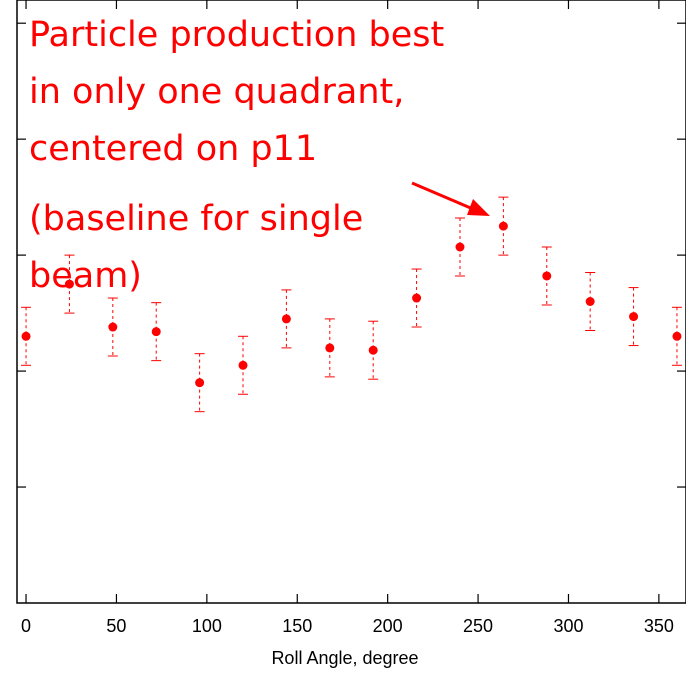  Describe the element at coordinates (568, 626) in the screenshot. I see `x-tick-label: 300` at that location.